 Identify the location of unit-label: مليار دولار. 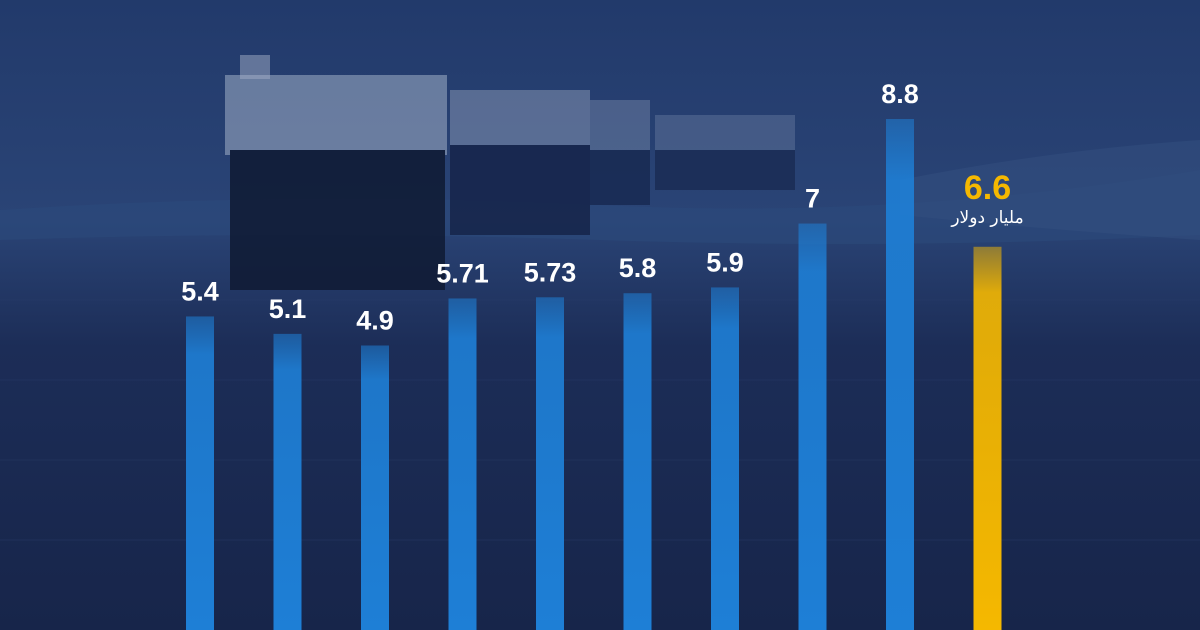
(986, 218).